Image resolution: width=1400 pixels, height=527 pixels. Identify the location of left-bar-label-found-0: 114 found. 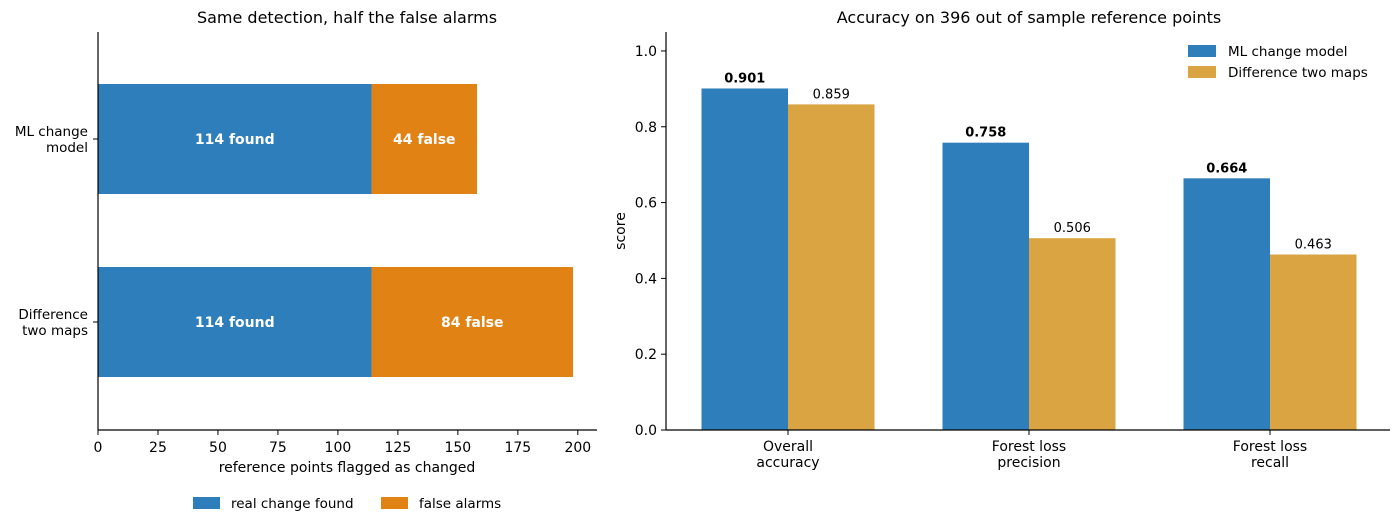
(235, 140).